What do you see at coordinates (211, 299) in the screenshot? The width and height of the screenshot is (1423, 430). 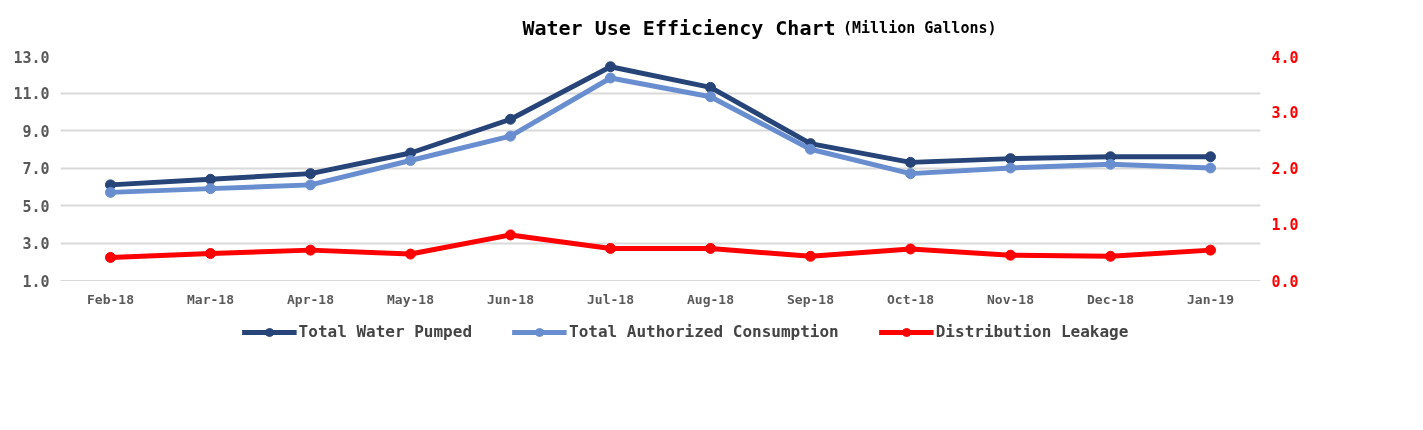 I see `x-tick-label: Mar-18` at bounding box center [211, 299].